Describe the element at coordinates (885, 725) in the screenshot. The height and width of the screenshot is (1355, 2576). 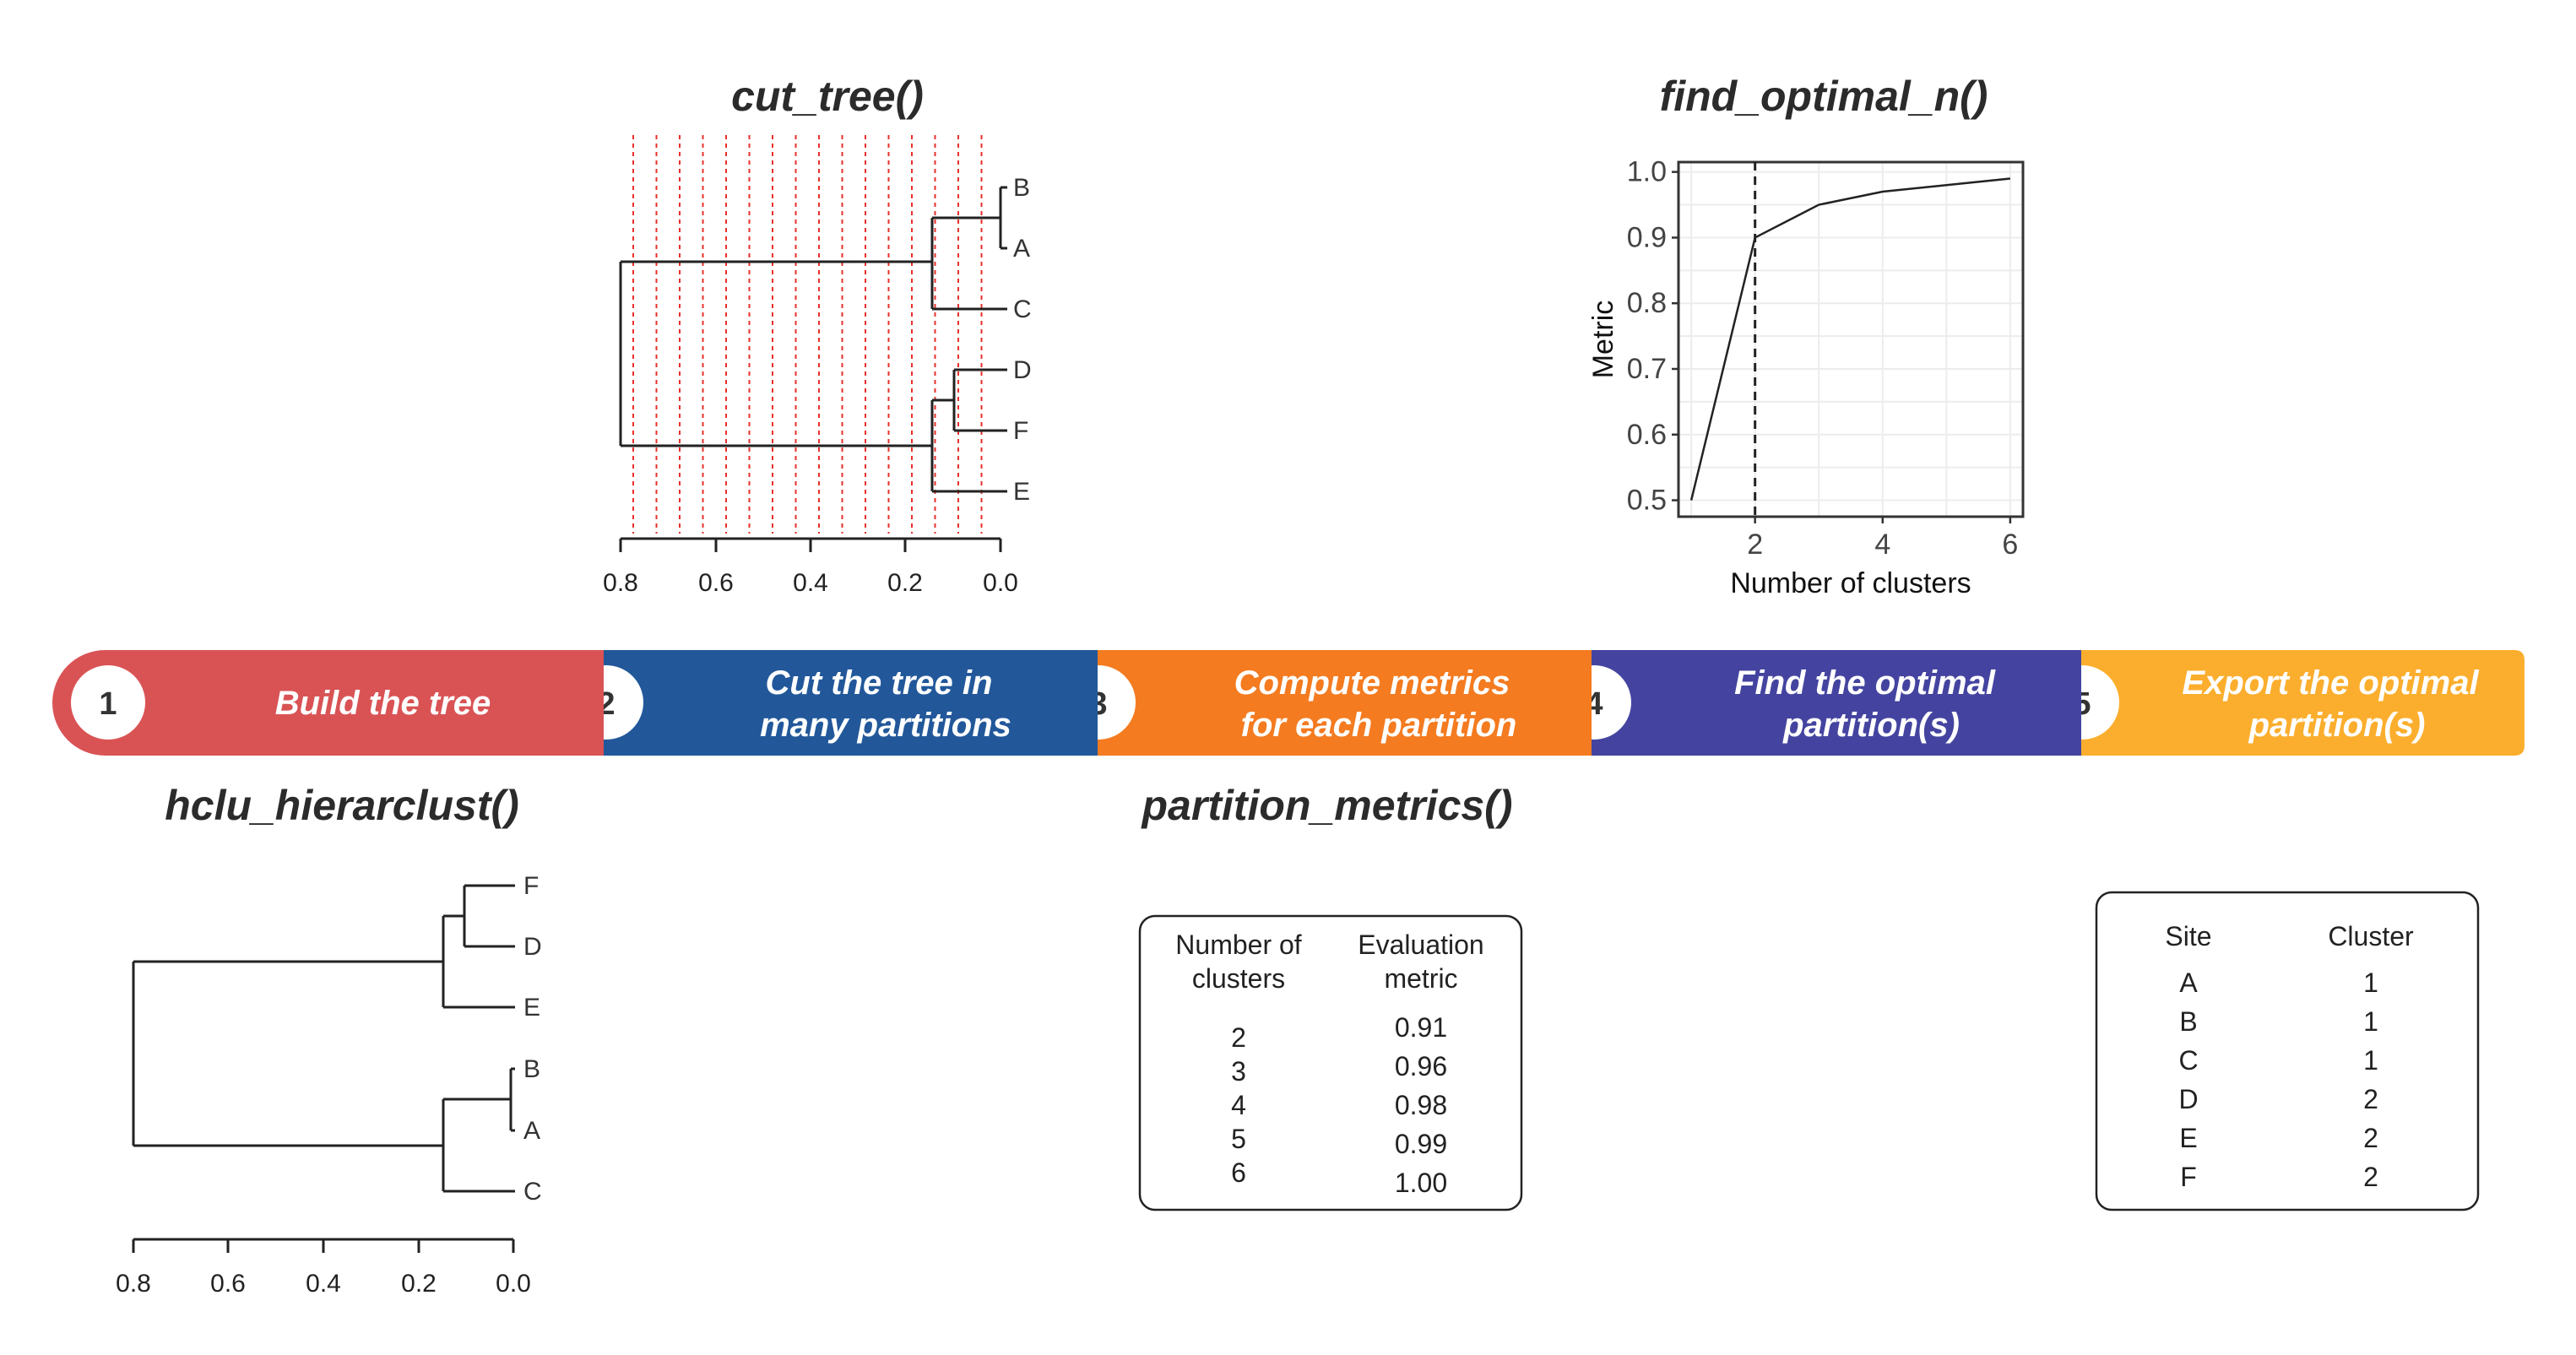
I see `step-label: many partitions` at that location.